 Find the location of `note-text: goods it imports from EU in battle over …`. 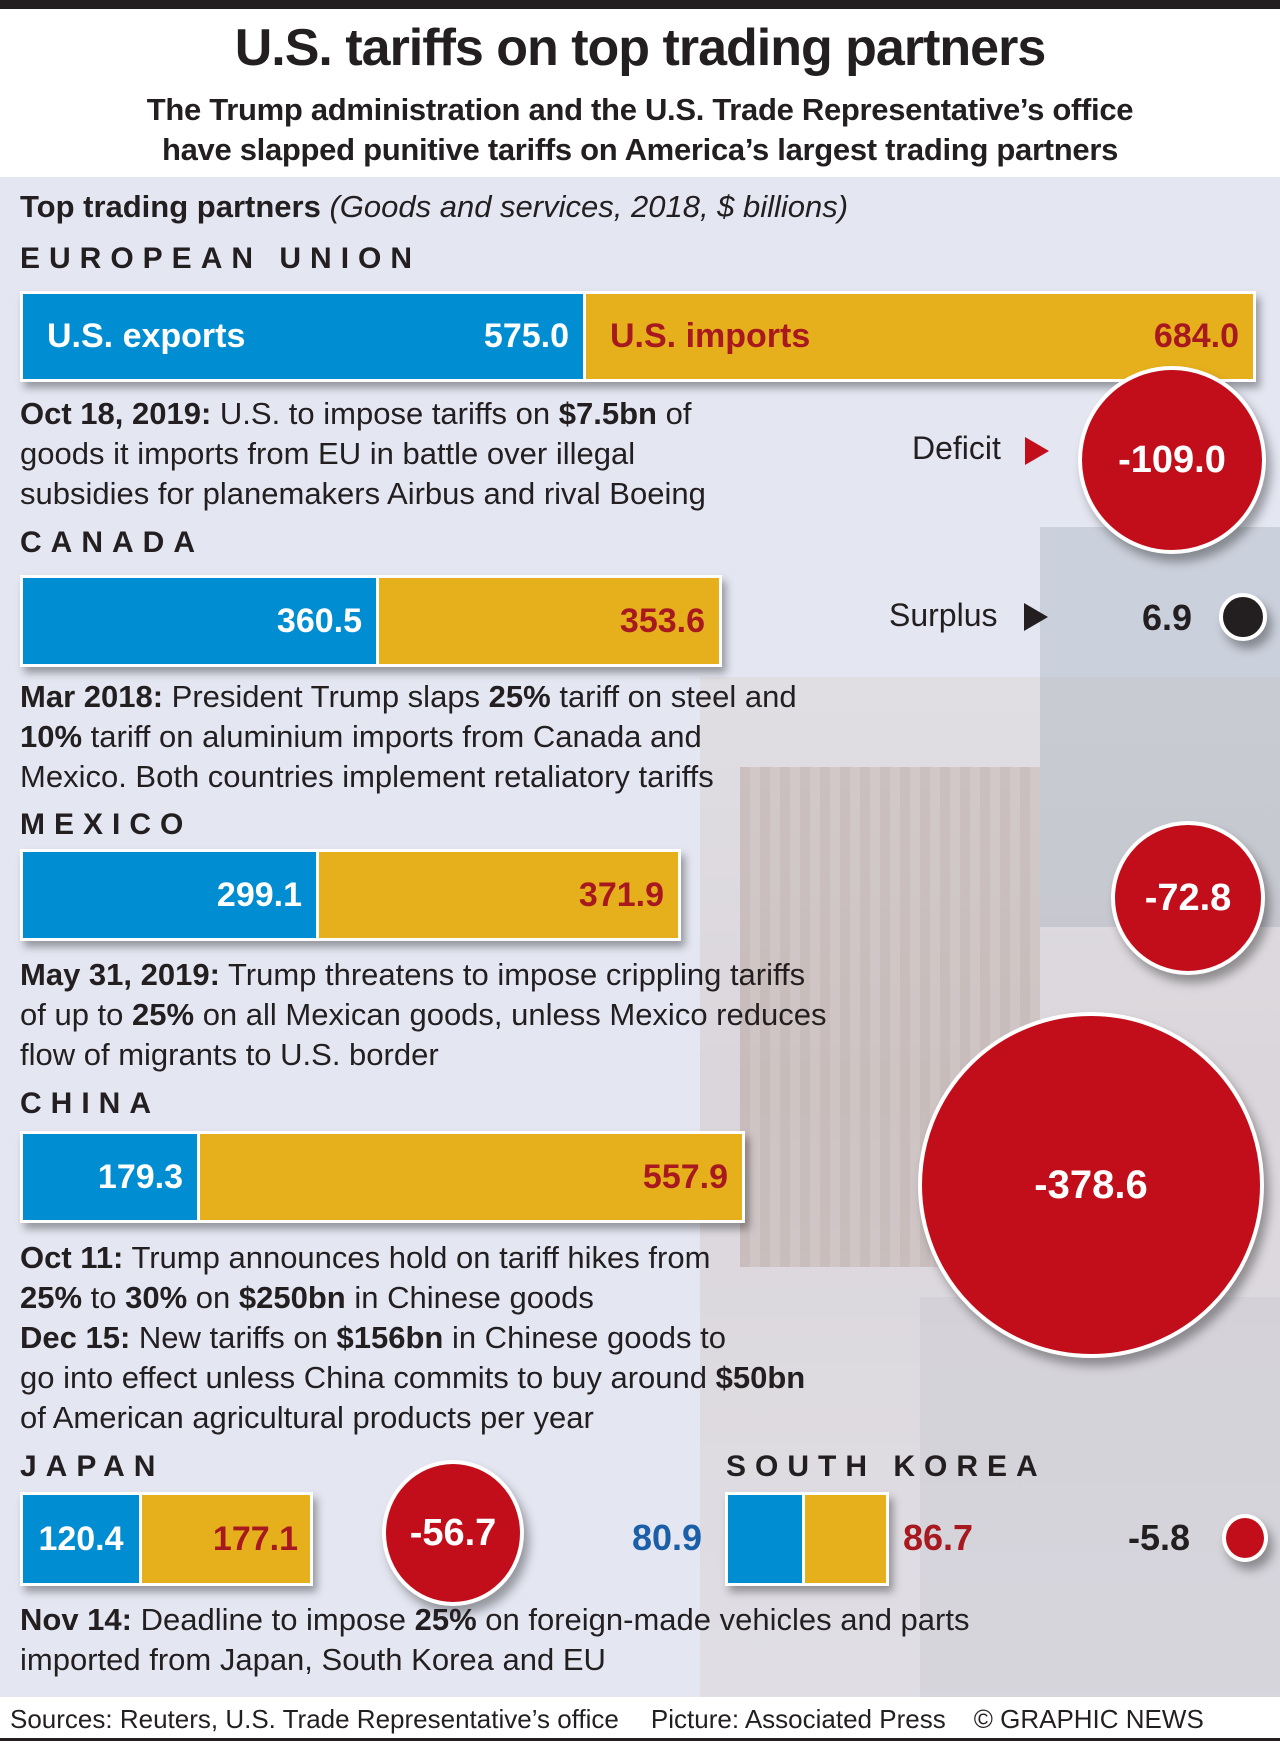

note-text: goods it imports from EU in battle over … is located at coordinates (328, 453).